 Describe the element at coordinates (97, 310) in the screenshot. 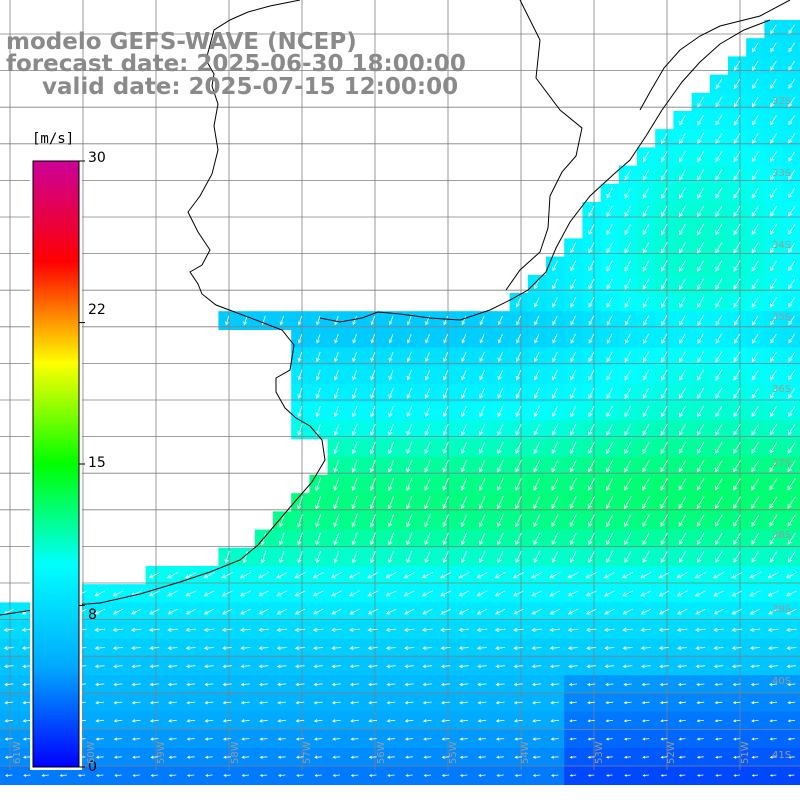

I see `colorbar-tick-22: 22` at that location.